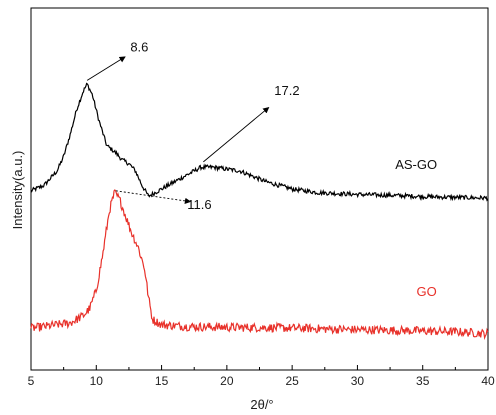 The width and height of the screenshot is (496, 415). What do you see at coordinates (139, 46) in the screenshot?
I see `annotation-label: 8.6` at bounding box center [139, 46].